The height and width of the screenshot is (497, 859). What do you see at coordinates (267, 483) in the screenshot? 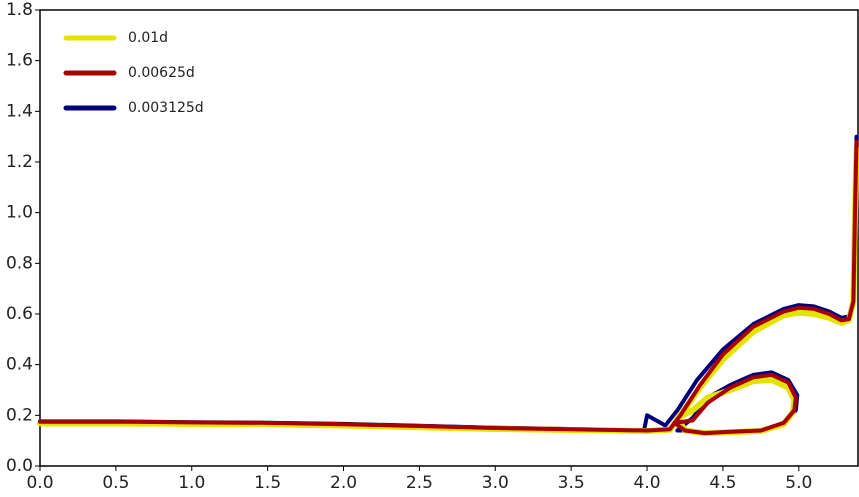
I see `x-tick-label: 1.5` at bounding box center [267, 483].